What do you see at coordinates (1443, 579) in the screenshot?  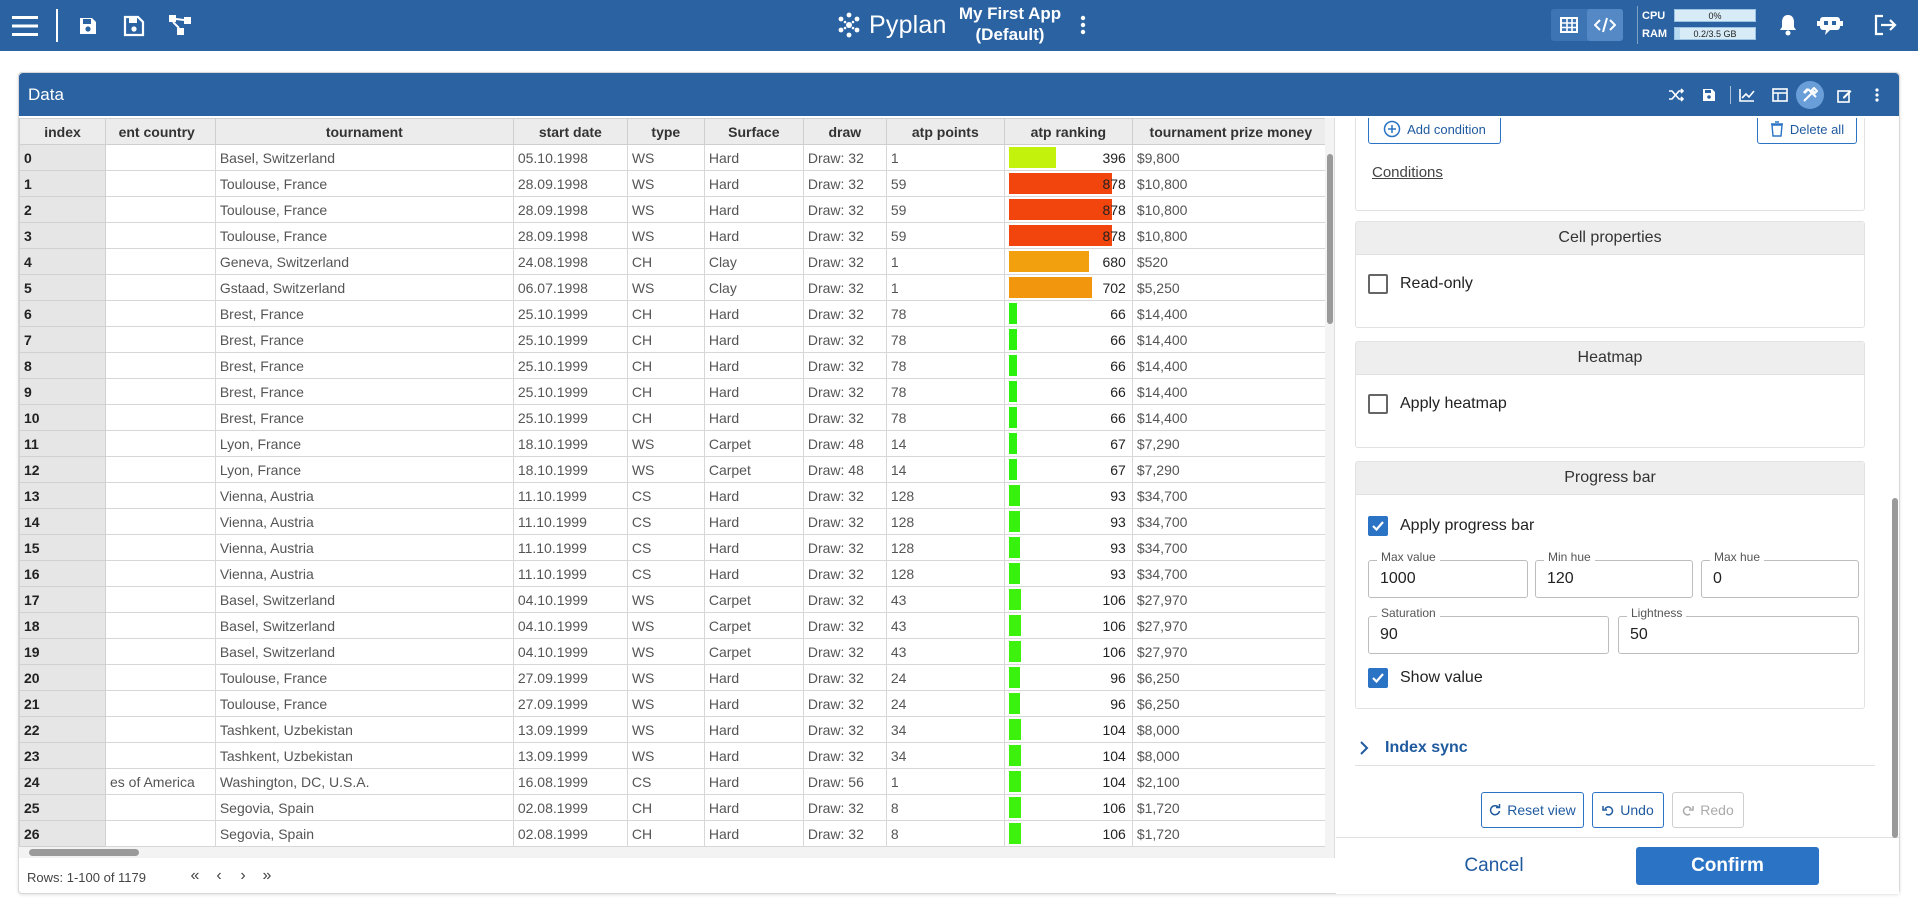 I see `max-value-input` at bounding box center [1443, 579].